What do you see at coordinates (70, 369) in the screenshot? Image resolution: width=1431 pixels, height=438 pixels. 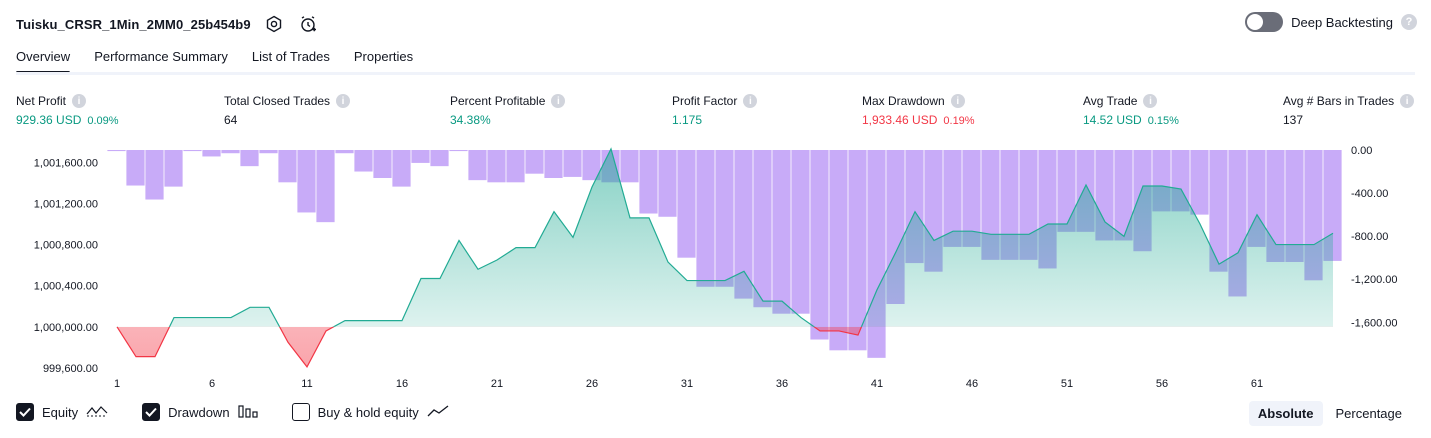 I see `left-axis-tick: 999,600.00` at bounding box center [70, 369].